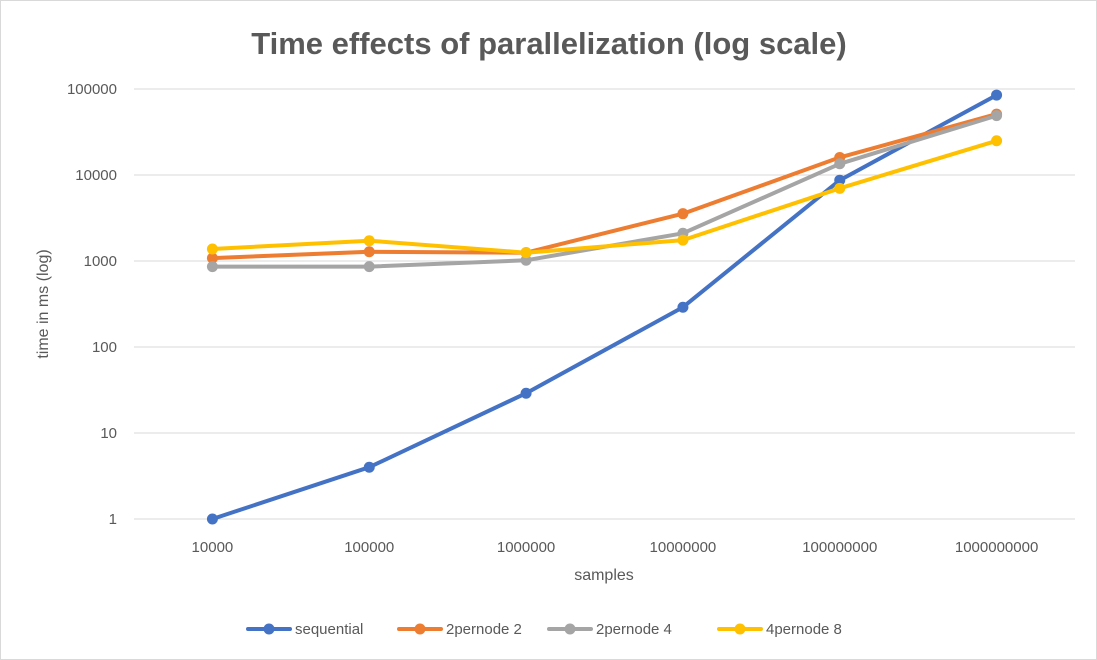  What do you see at coordinates (213, 547) in the screenshot?
I see `x-tick-label: 10000` at bounding box center [213, 547].